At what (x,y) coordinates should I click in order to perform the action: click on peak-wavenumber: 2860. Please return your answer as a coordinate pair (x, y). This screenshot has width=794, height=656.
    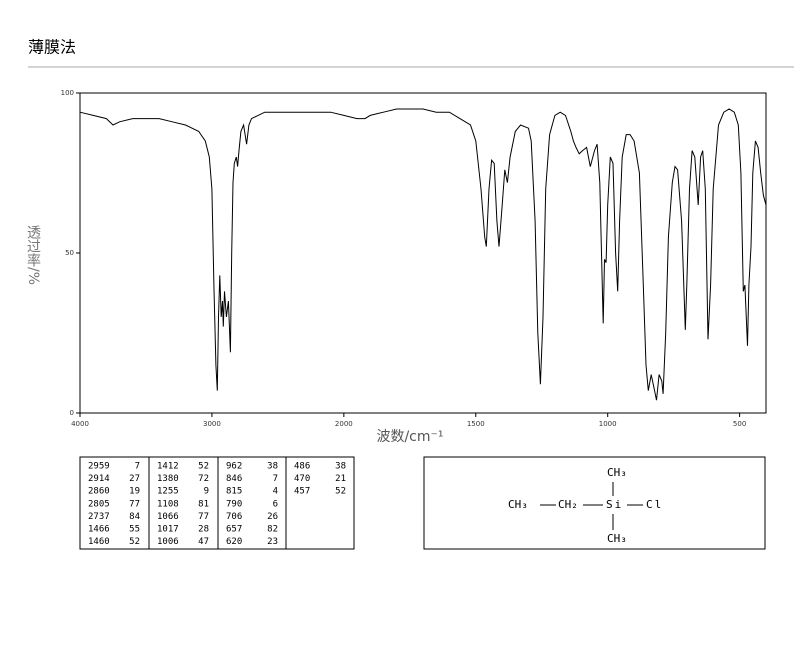
    Looking at the image, I should click on (99, 492).